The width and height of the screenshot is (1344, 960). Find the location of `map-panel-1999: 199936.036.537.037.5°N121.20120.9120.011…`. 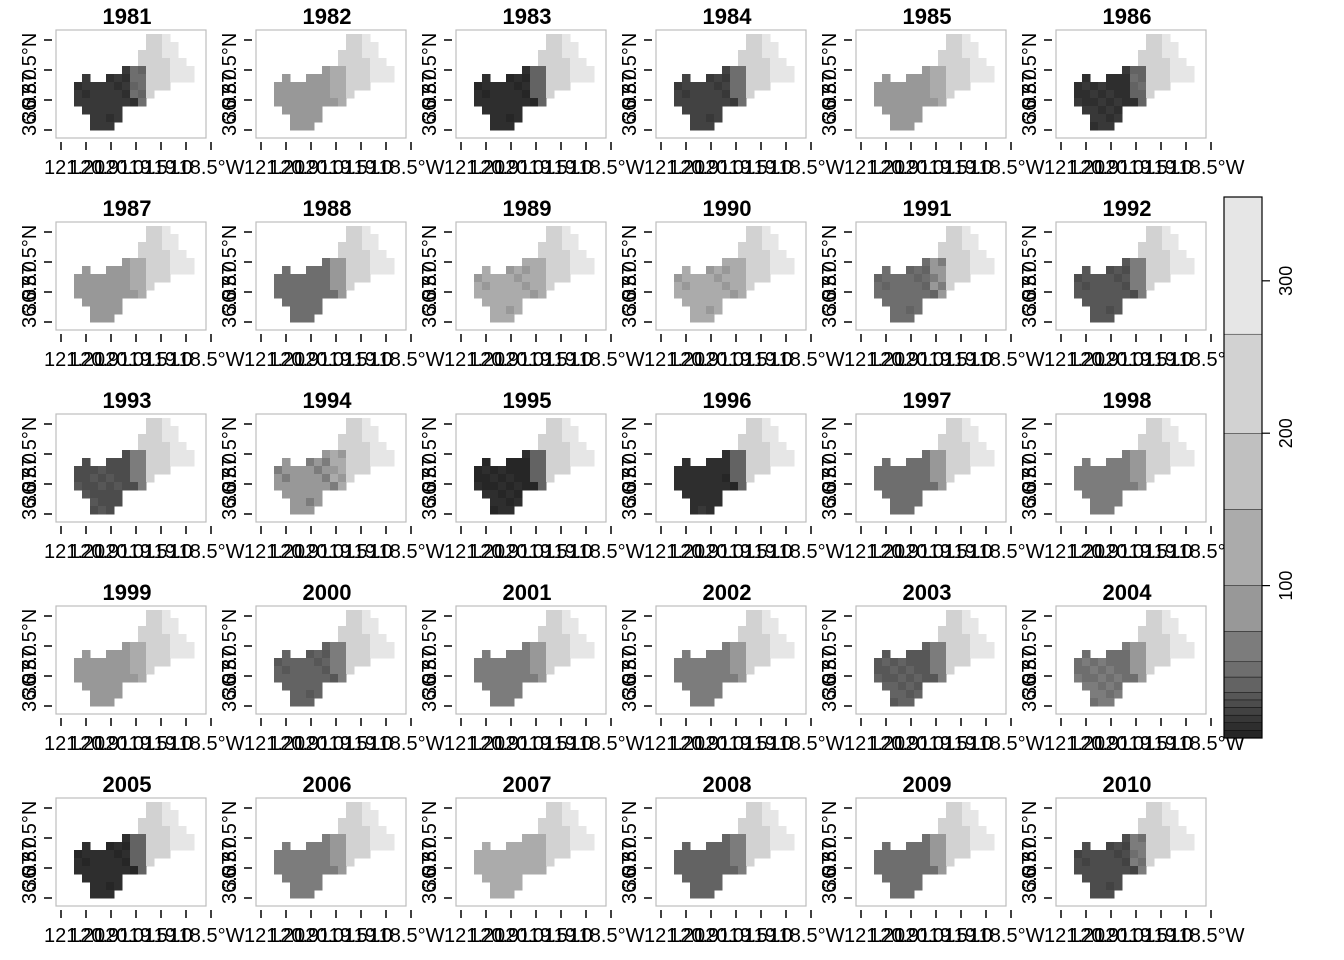

map-panel-1999: 199936.036.537.037.5°N121.20120.9120.011… is located at coordinates (132, 667).